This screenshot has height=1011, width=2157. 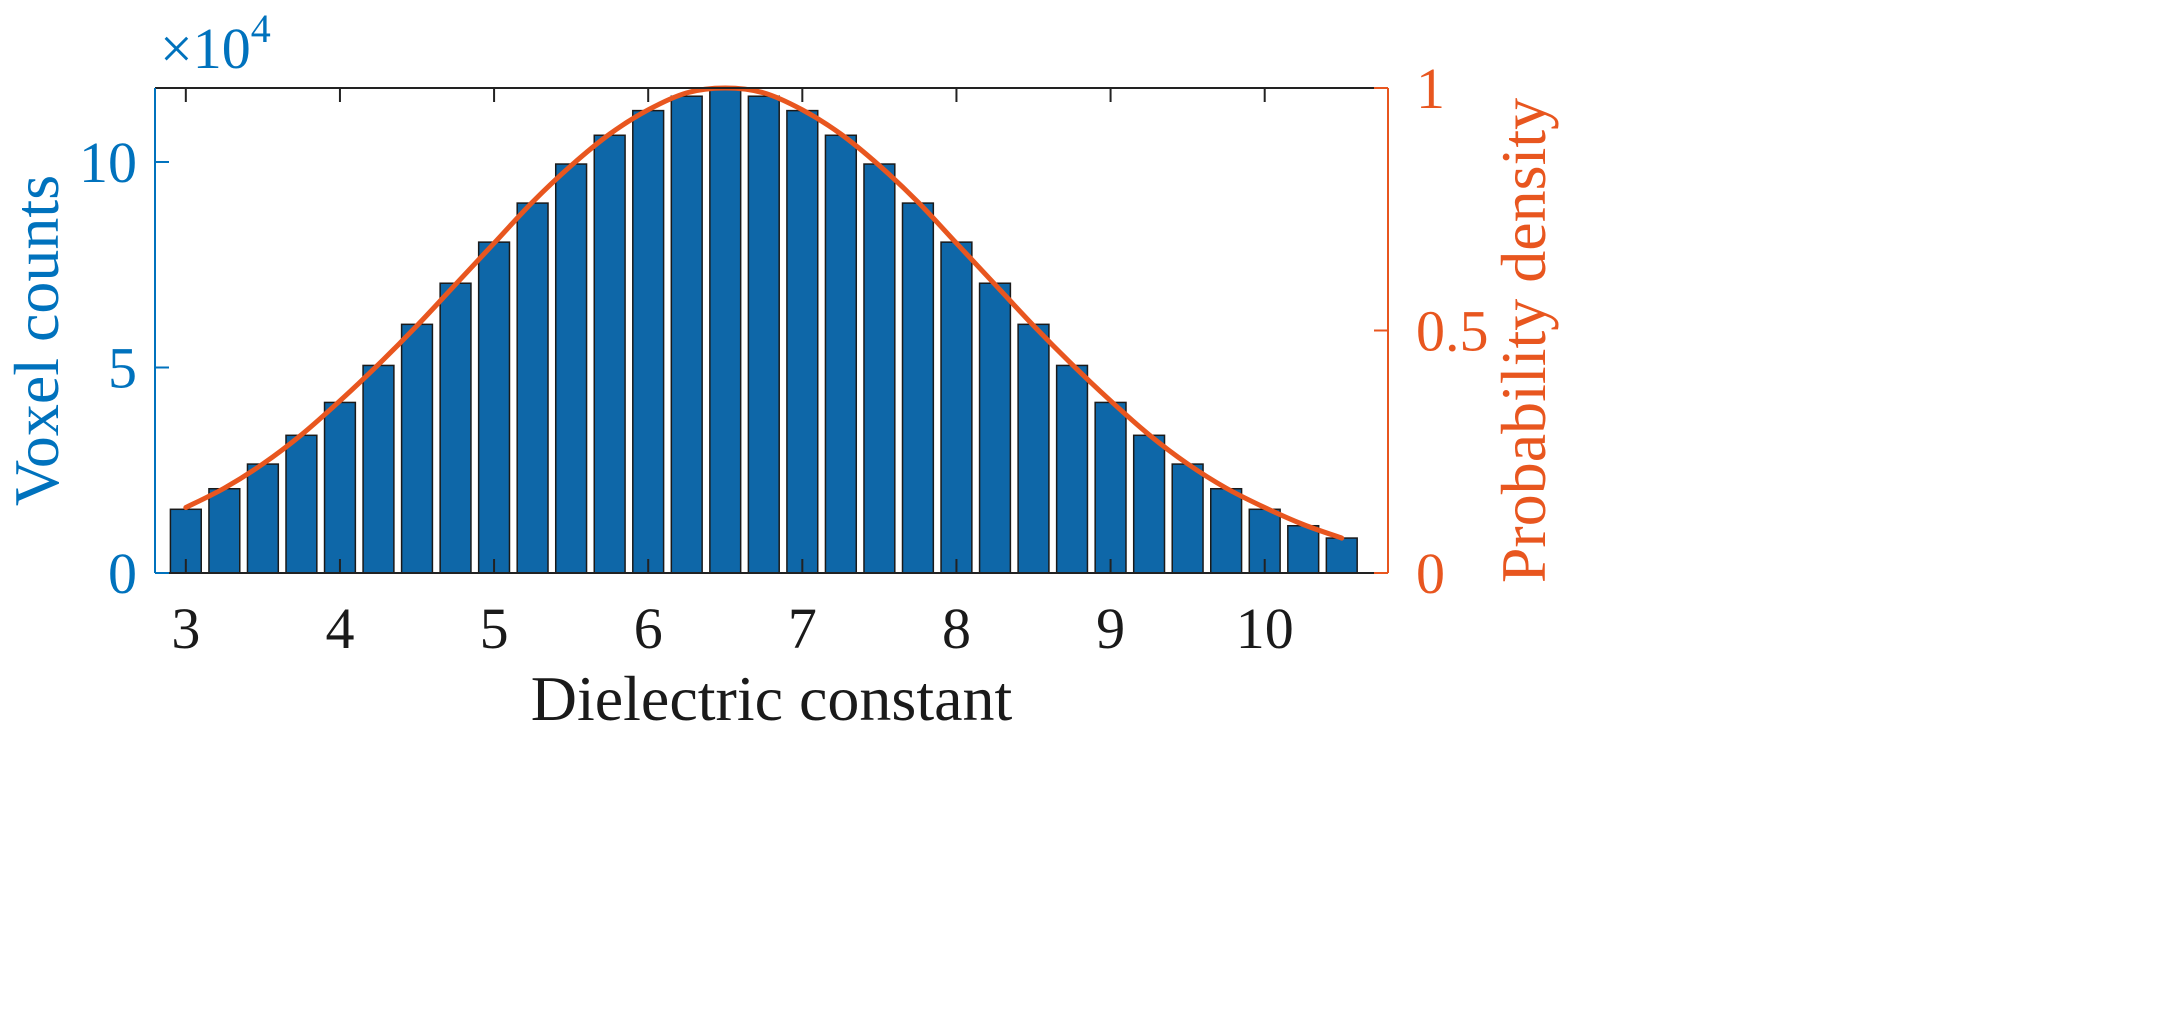 What do you see at coordinates (185, 628) in the screenshot?
I see `x-tick-label: 3` at bounding box center [185, 628].